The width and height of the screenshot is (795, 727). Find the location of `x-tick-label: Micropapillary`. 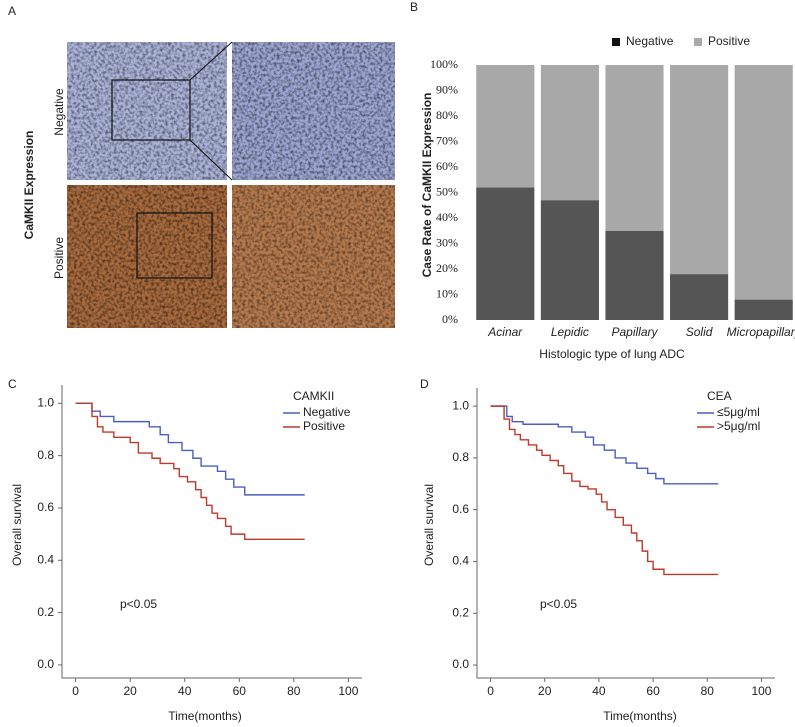

x-tick-label: Micropapillary is located at coordinates (761, 332).